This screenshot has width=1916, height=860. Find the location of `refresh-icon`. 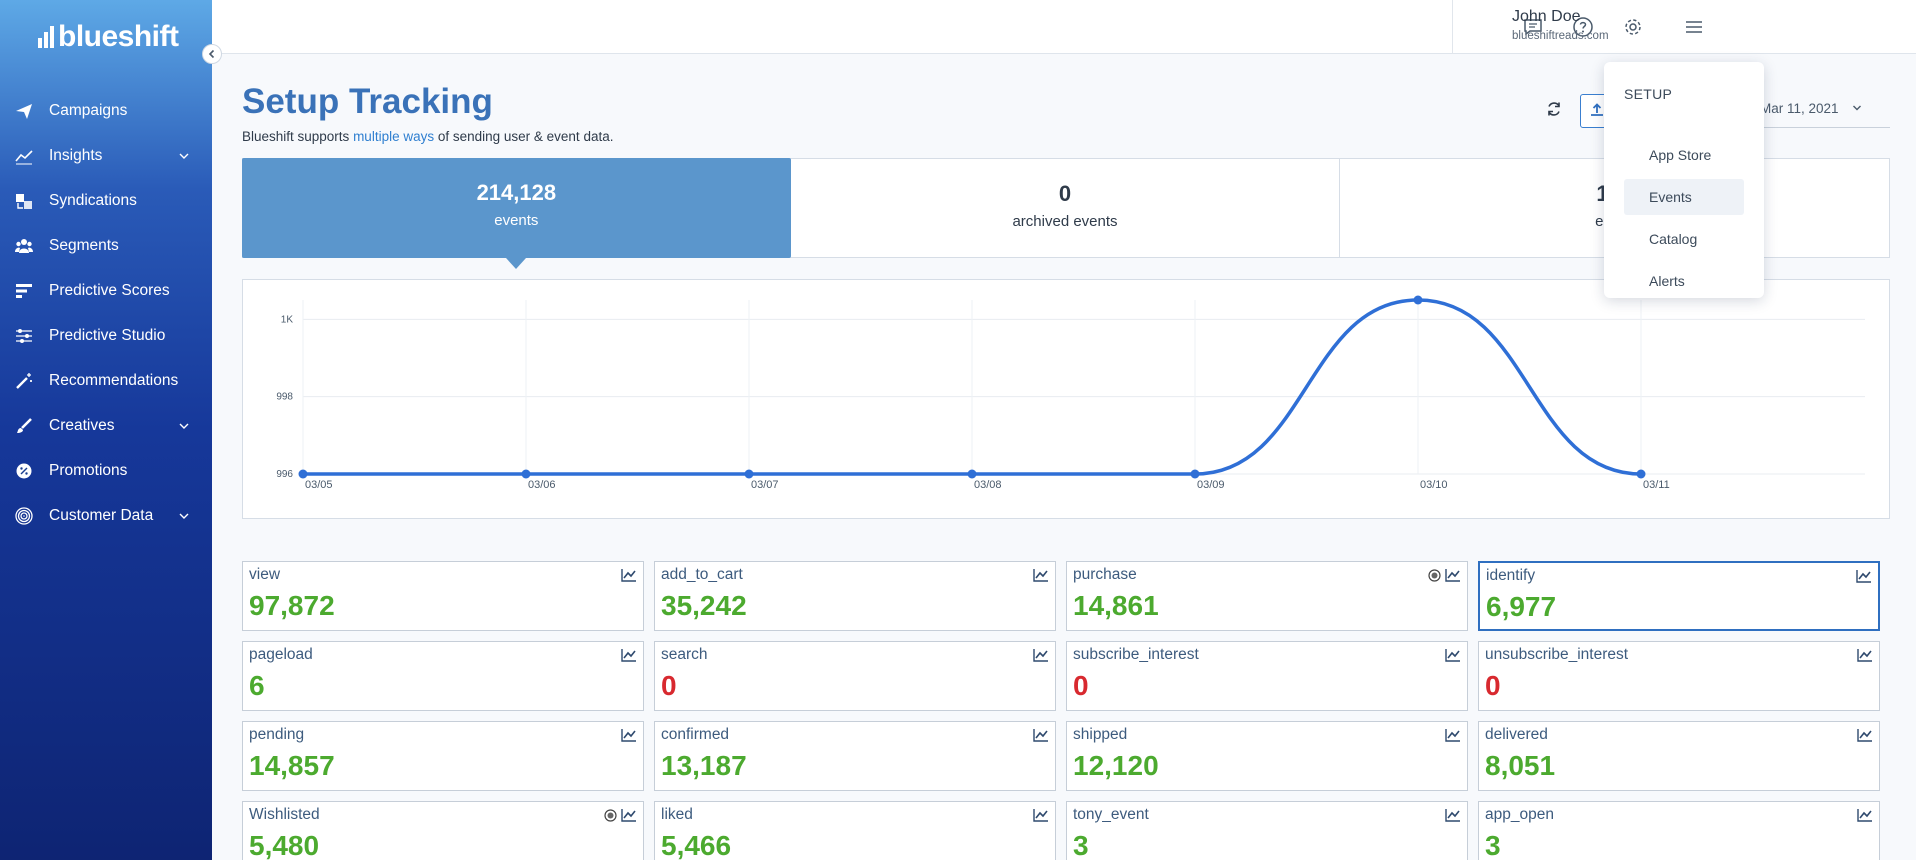

refresh-icon is located at coordinates (1554, 111).